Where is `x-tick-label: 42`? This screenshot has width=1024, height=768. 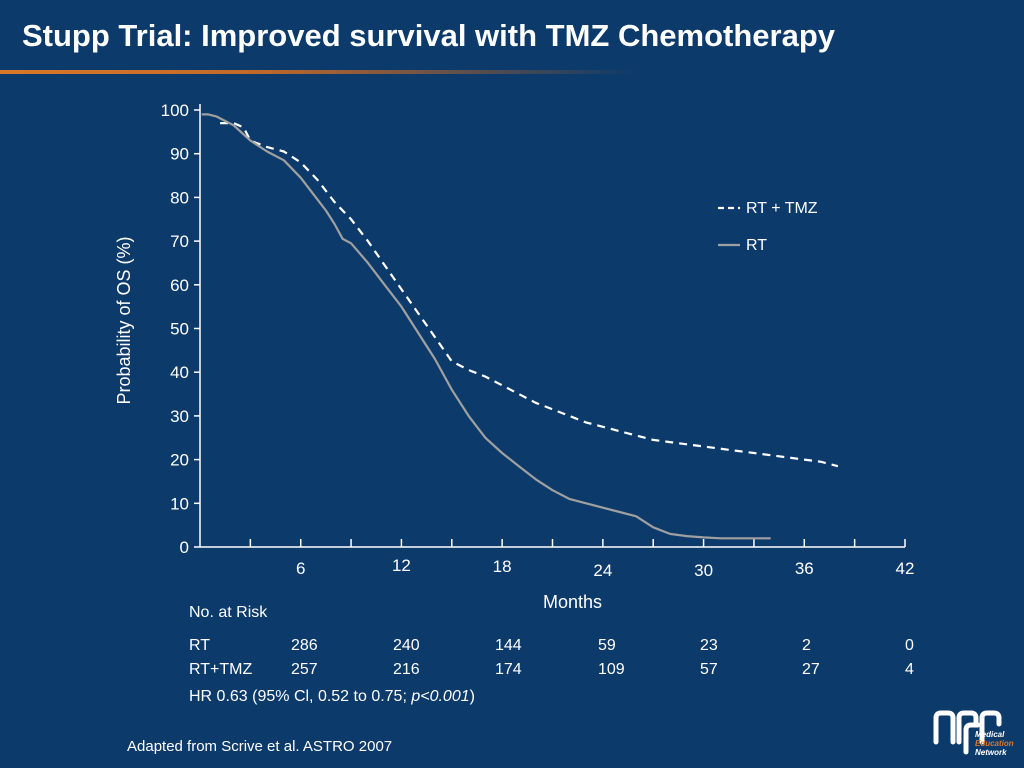
x-tick-label: 42 is located at coordinates (905, 568).